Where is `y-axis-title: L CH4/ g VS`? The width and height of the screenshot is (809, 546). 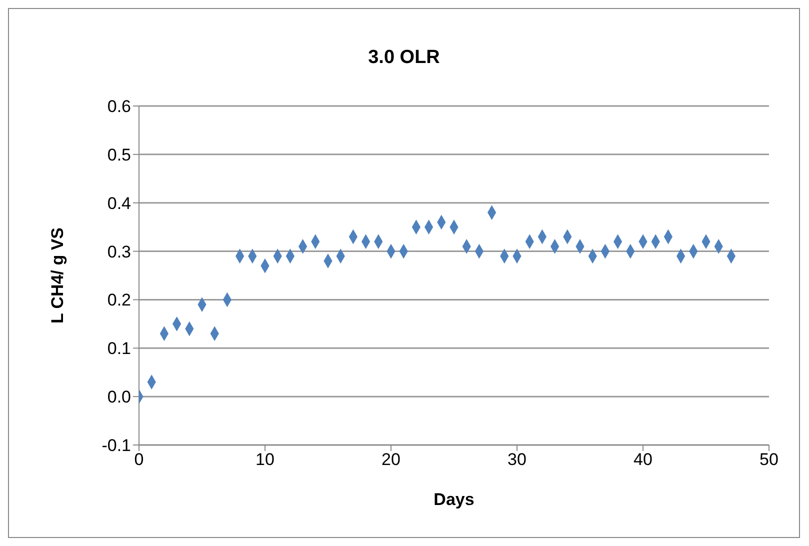
y-axis-title: L CH4/ g VS is located at coordinates (58, 275).